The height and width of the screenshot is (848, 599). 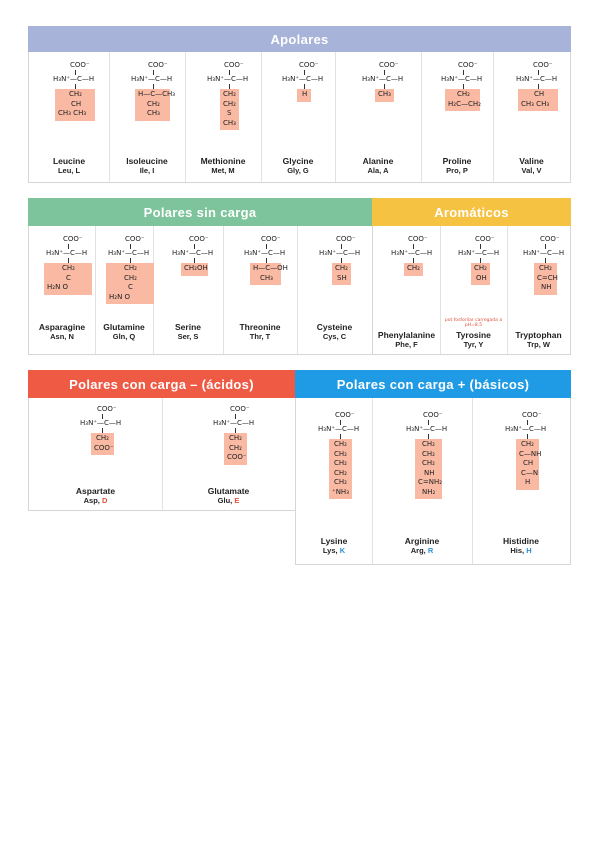 I want to click on section-header-acidos: Polares con carga – (ácidos), so click(x=161, y=384).